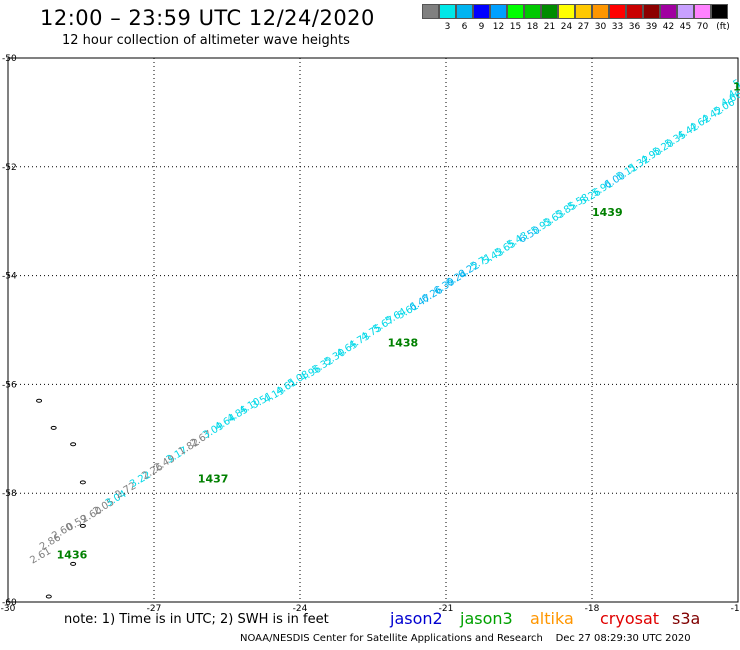 Image resolution: width=740 pixels, height=650 pixels. Describe the element at coordinates (566, 27) in the screenshot. I see `legend-label: 24` at that location.